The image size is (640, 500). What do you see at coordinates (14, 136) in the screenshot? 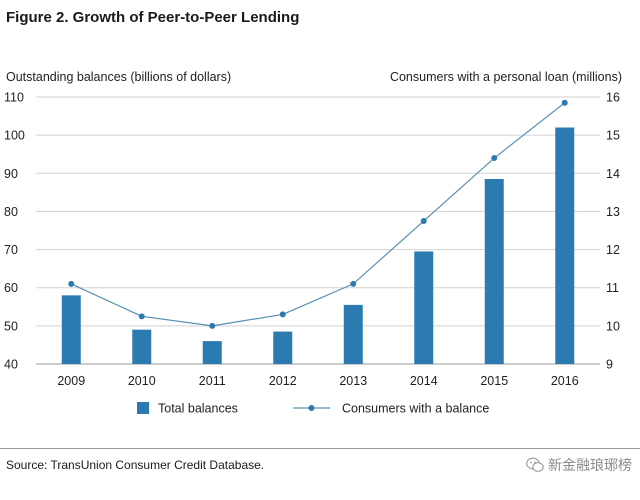
I see `left-tick-label: 100` at bounding box center [14, 136].